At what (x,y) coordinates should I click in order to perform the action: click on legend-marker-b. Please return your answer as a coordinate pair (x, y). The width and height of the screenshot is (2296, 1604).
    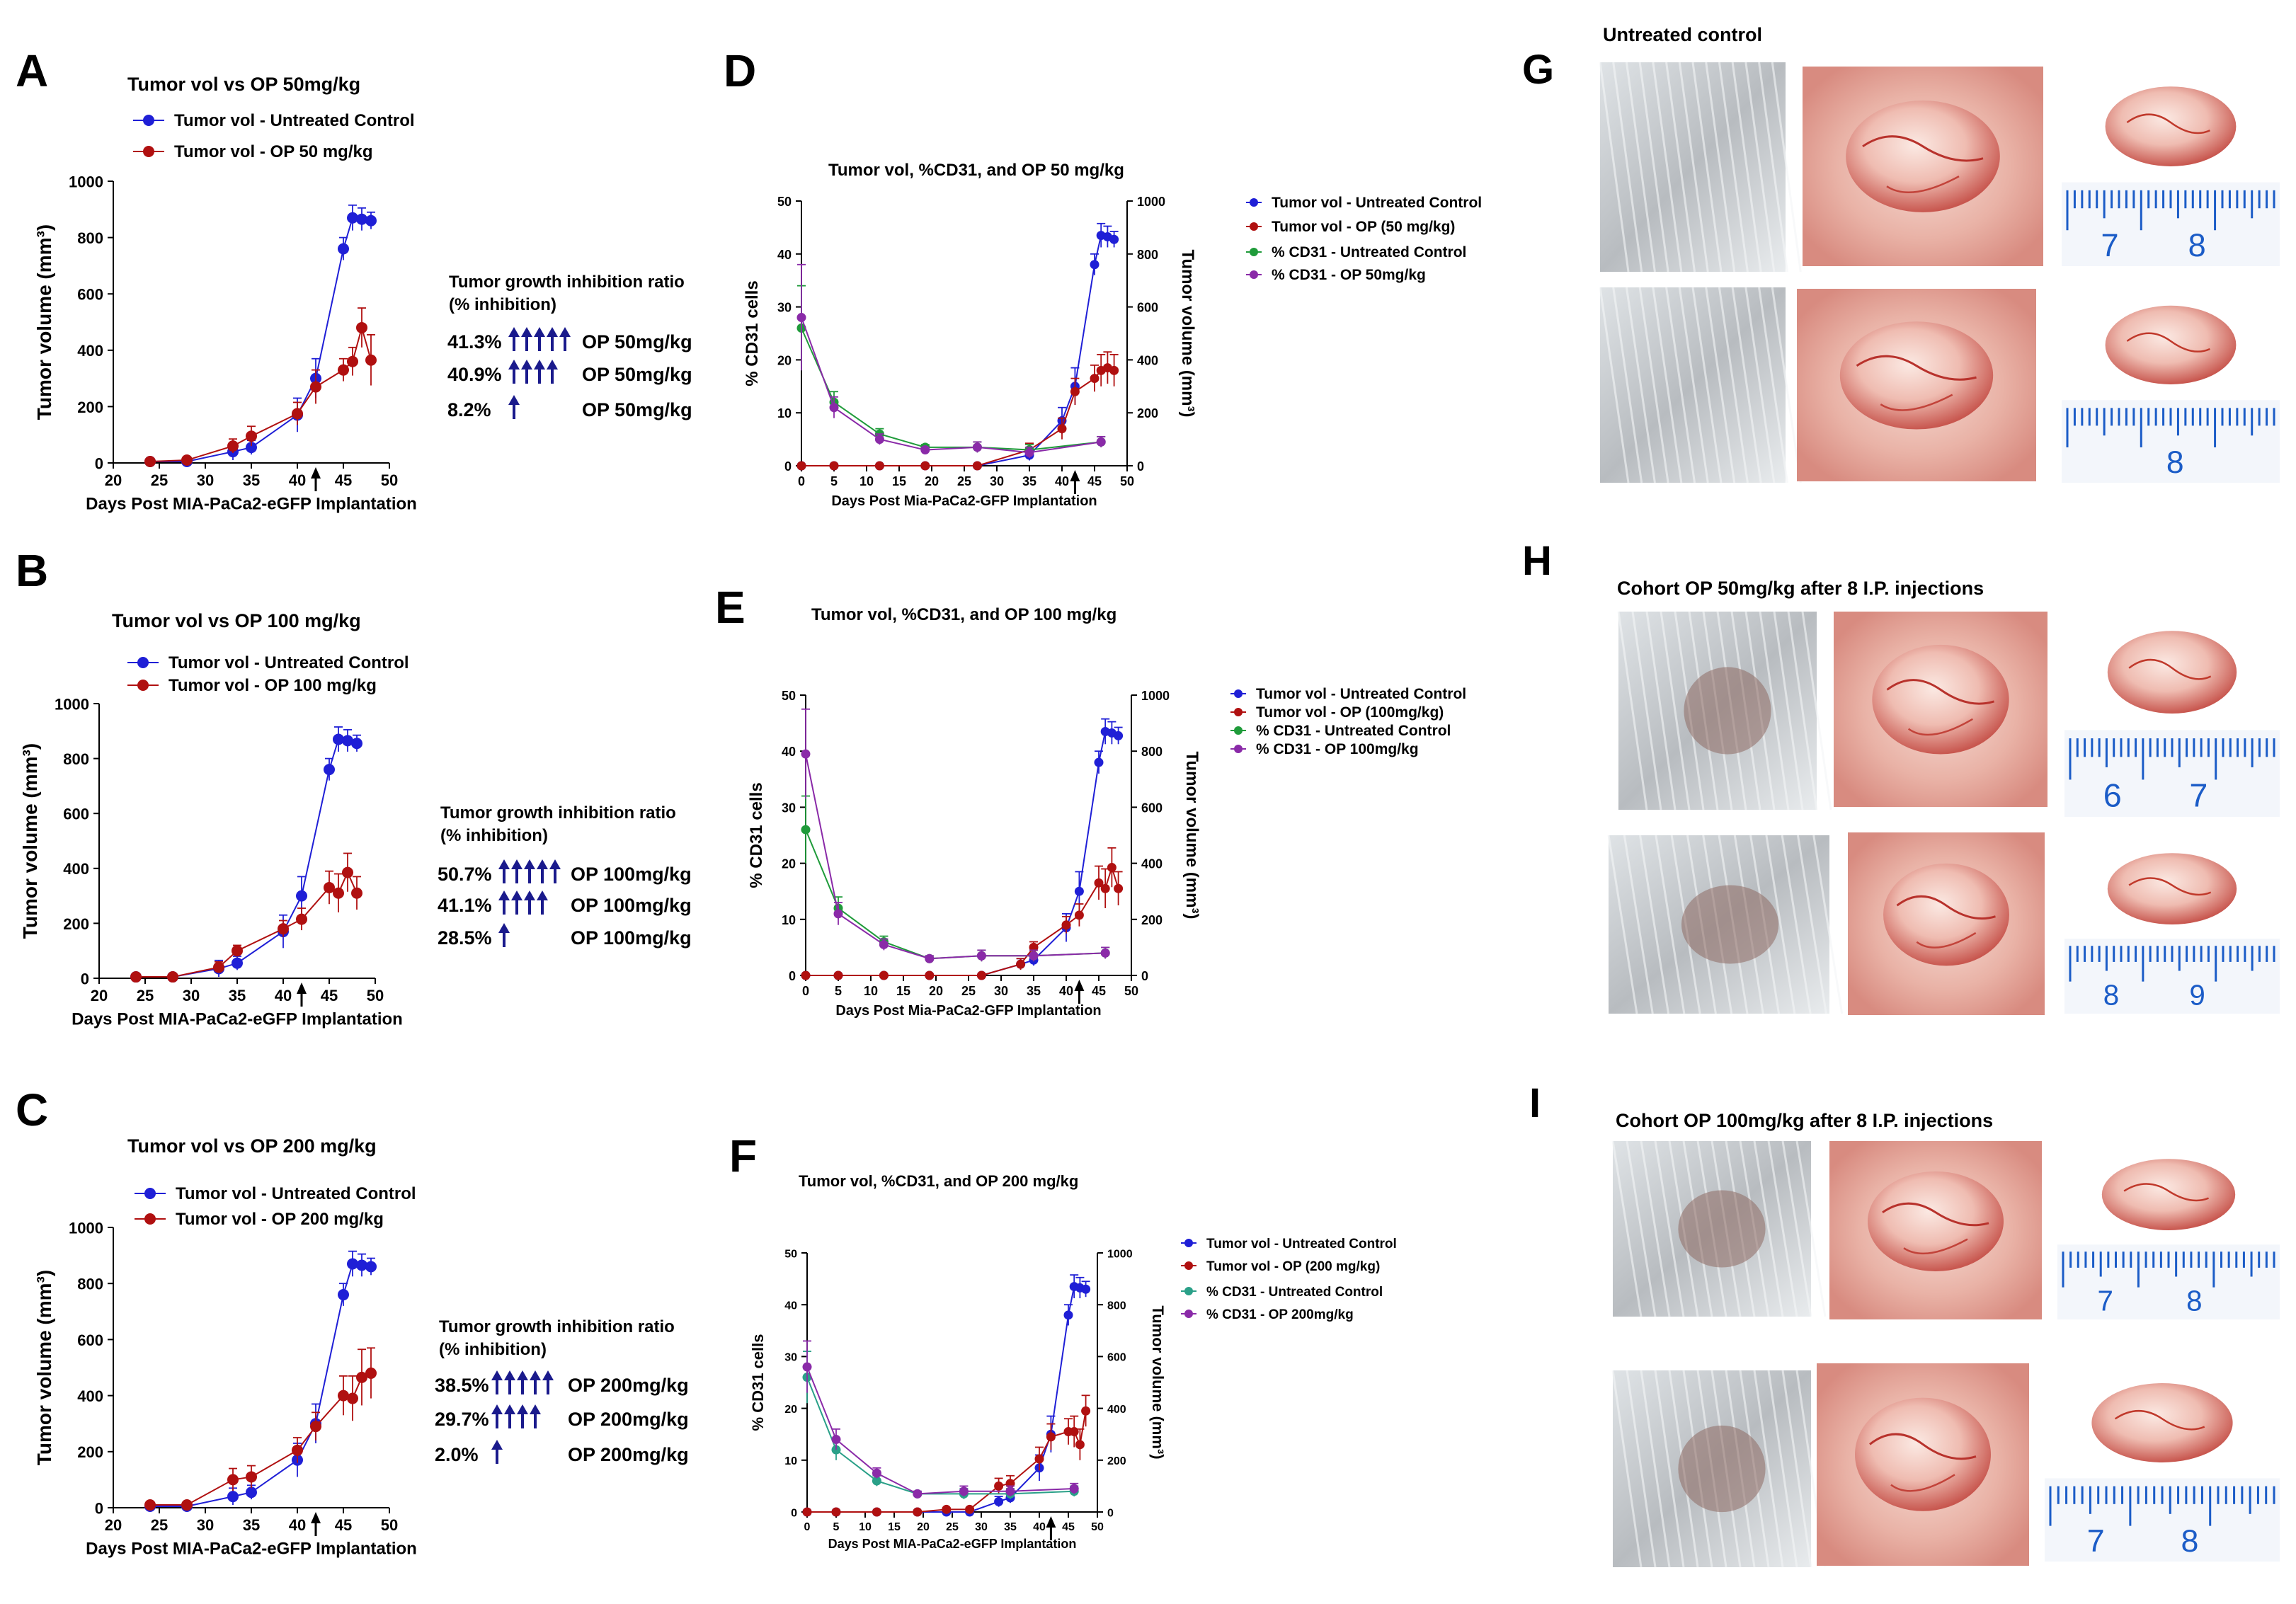
    Looking at the image, I should click on (143, 685).